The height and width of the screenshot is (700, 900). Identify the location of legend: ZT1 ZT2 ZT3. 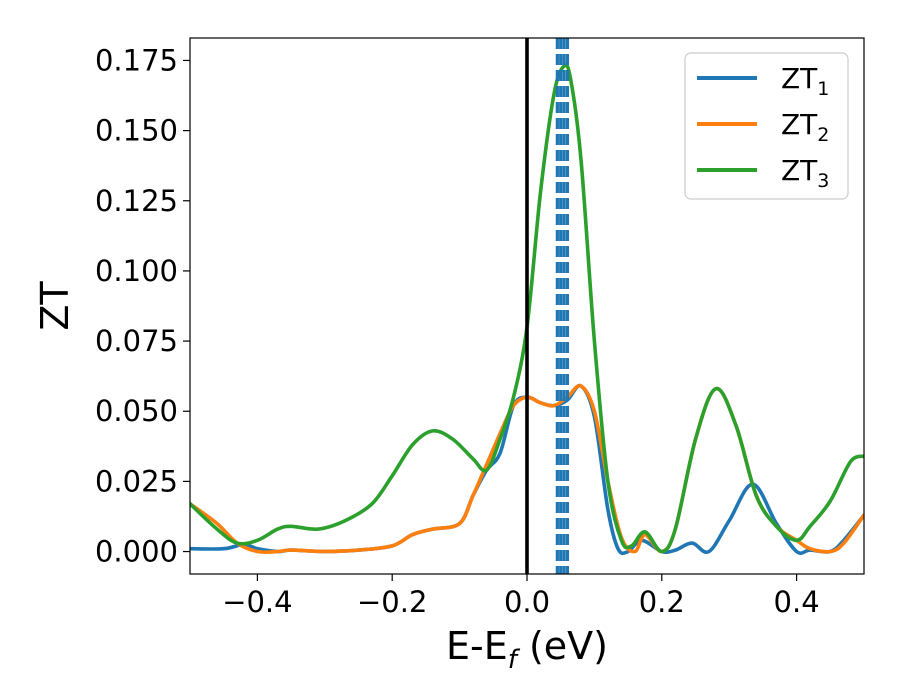
(766, 126).